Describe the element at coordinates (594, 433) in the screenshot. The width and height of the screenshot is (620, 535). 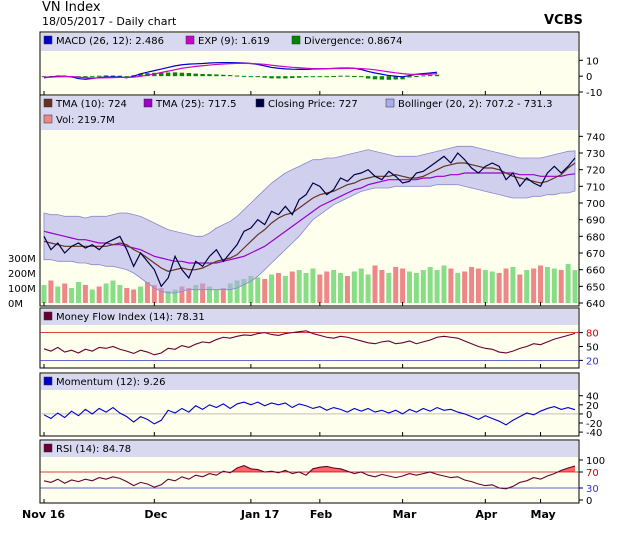
I see `y-tick-label: -40` at that location.